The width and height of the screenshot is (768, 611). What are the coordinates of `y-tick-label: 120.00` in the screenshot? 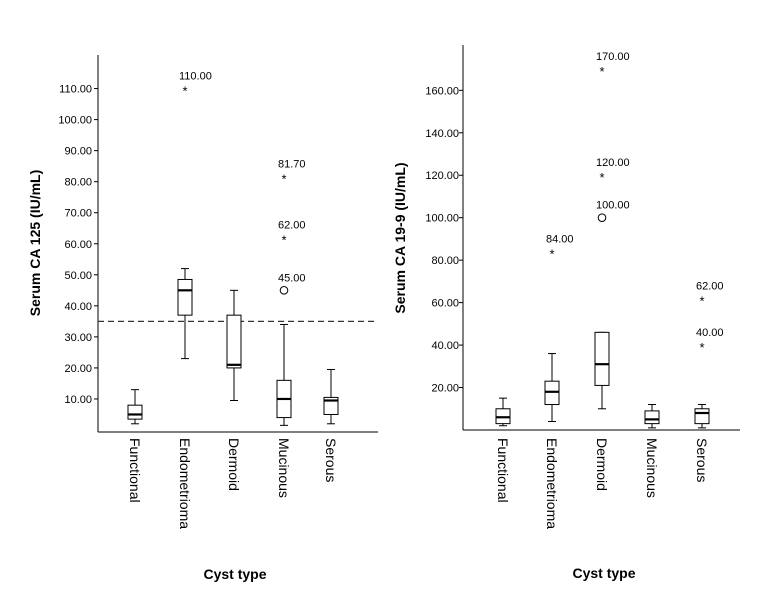 It's located at (442, 176).